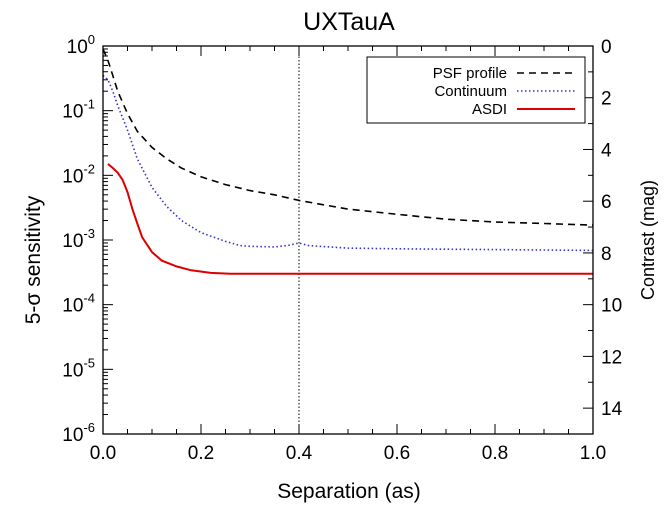 The height and width of the screenshot is (506, 671). Describe the element at coordinates (495, 453) in the screenshot. I see `x-tick-label: 0.8` at that location.